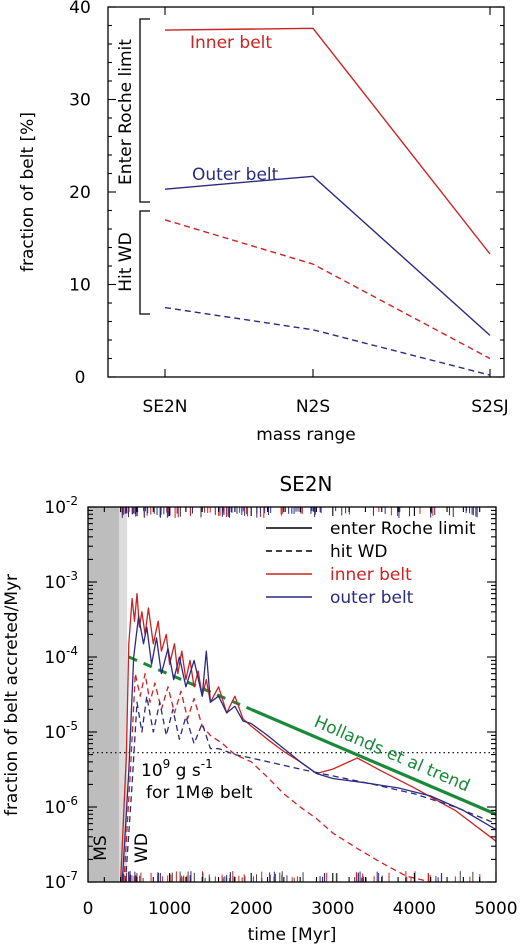  I want to click on reference-label-part: 10, so click(152, 771).